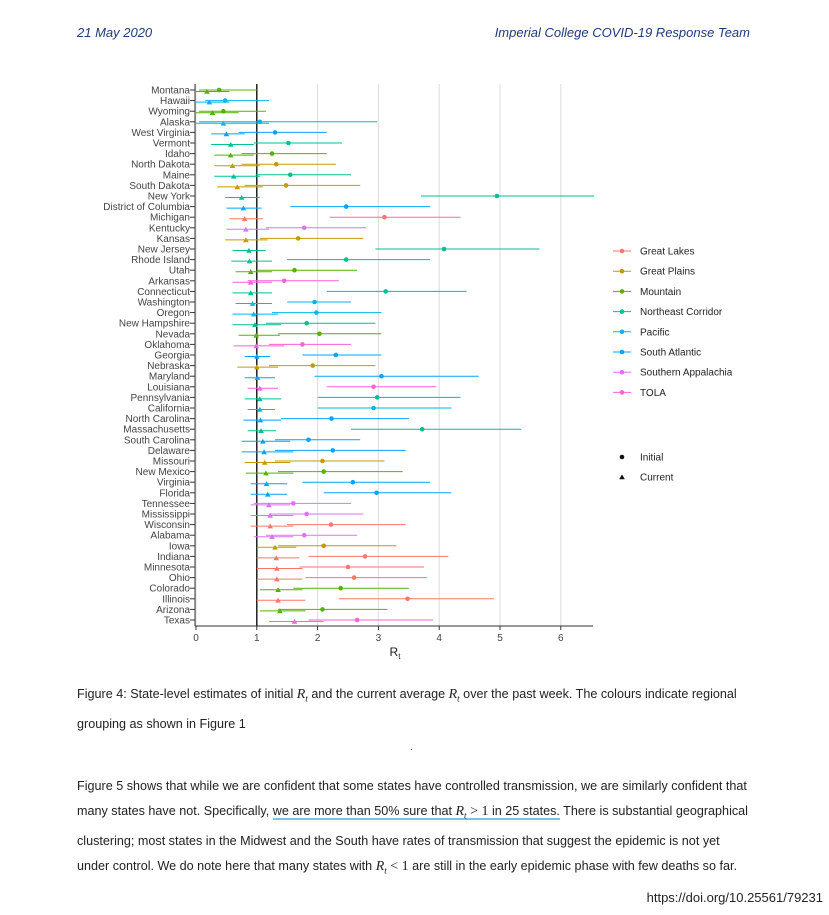 The image size is (829, 915). Describe the element at coordinates (654, 332) in the screenshot. I see `legend-label: Pacific` at that location.